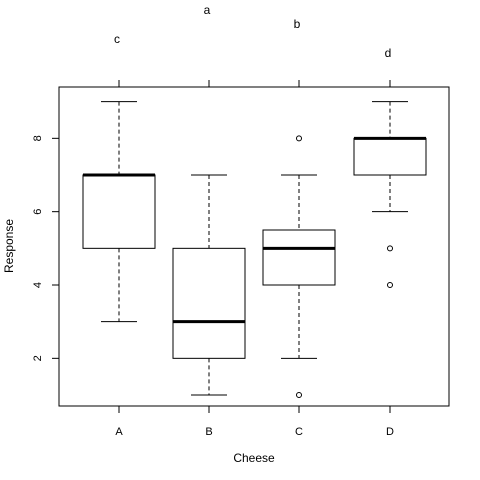  What do you see at coordinates (117, 39) in the screenshot?
I see `group-letter-A: c` at bounding box center [117, 39].